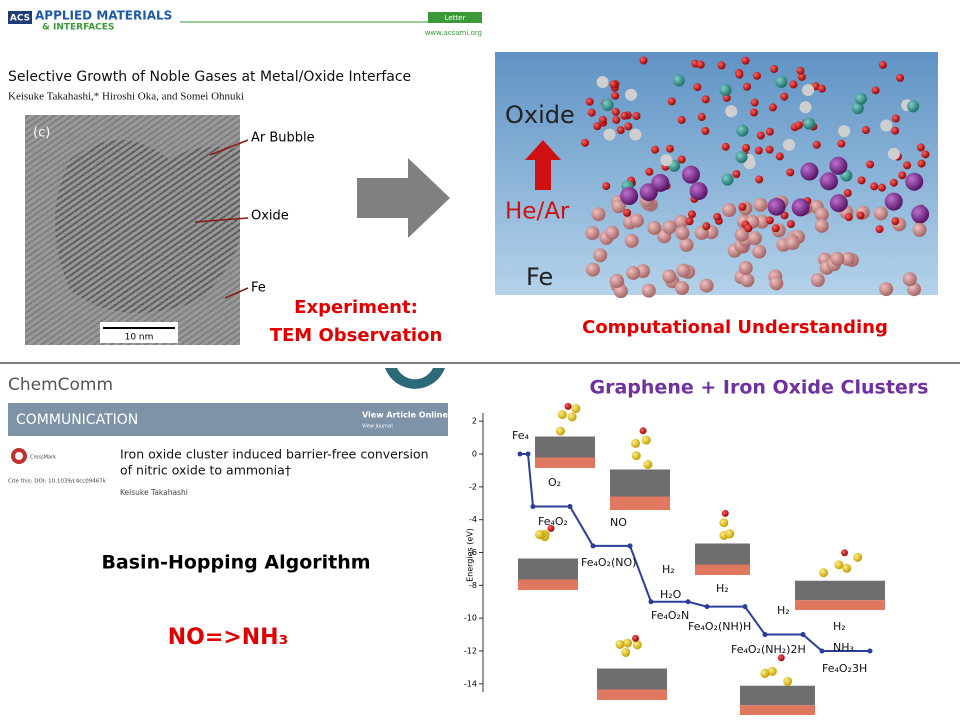 The width and height of the screenshot is (960, 720). I want to click on step-label: Fe₄O₂3H, so click(844, 668).